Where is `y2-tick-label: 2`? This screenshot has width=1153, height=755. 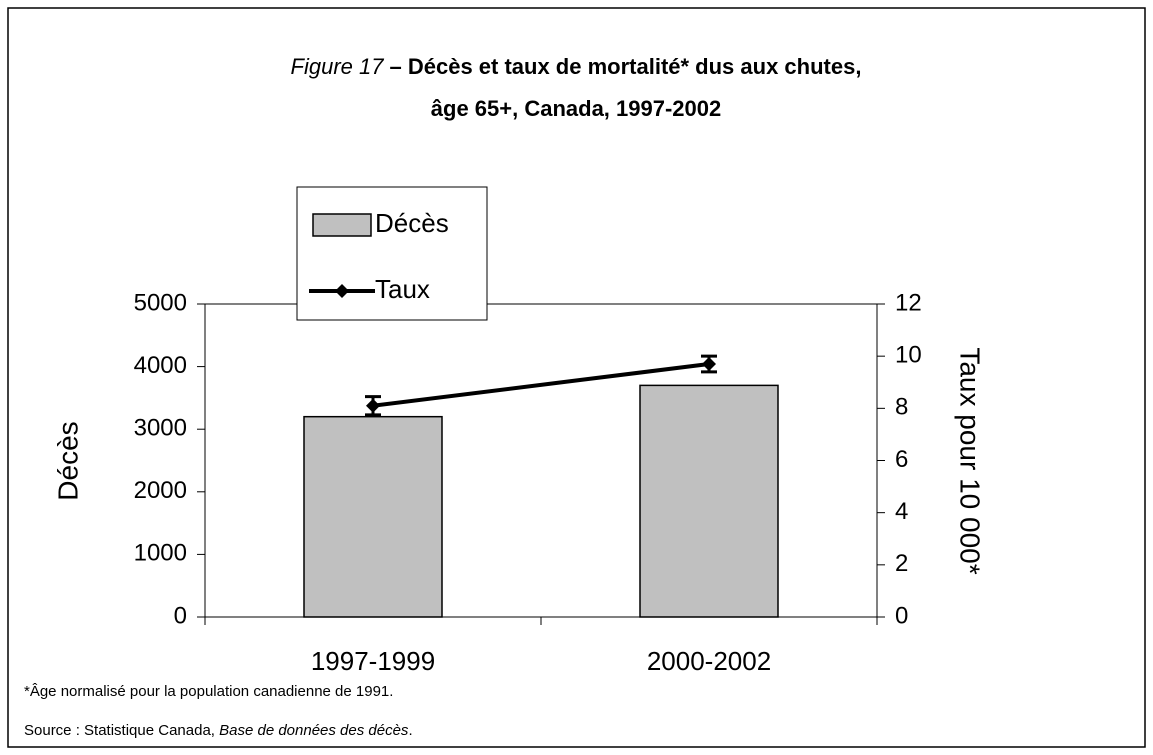 y2-tick-label: 2 is located at coordinates (901, 563).